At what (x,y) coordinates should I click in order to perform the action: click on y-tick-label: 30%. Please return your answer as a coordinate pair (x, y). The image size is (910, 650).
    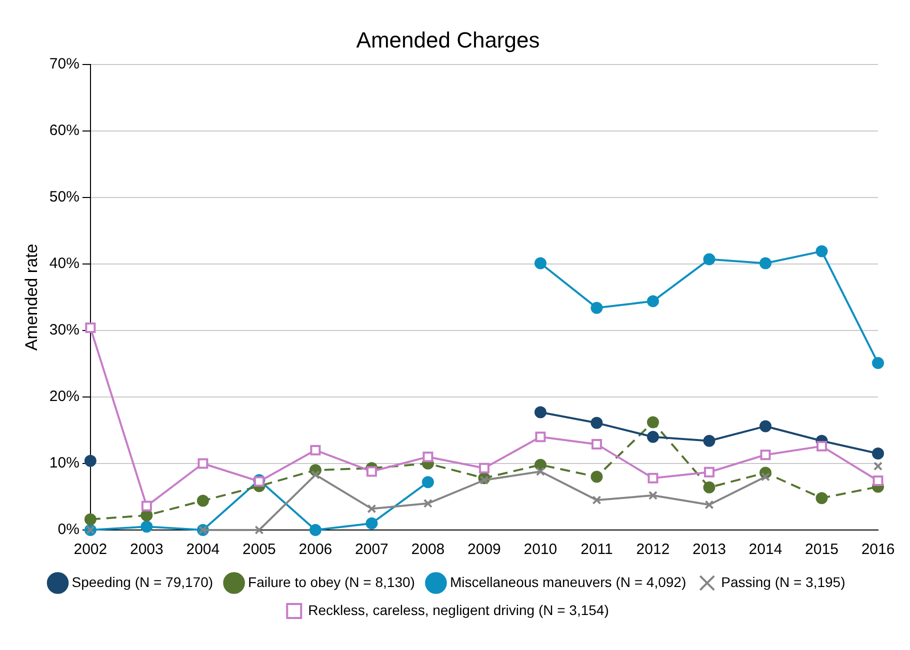
    Looking at the image, I should click on (64, 330).